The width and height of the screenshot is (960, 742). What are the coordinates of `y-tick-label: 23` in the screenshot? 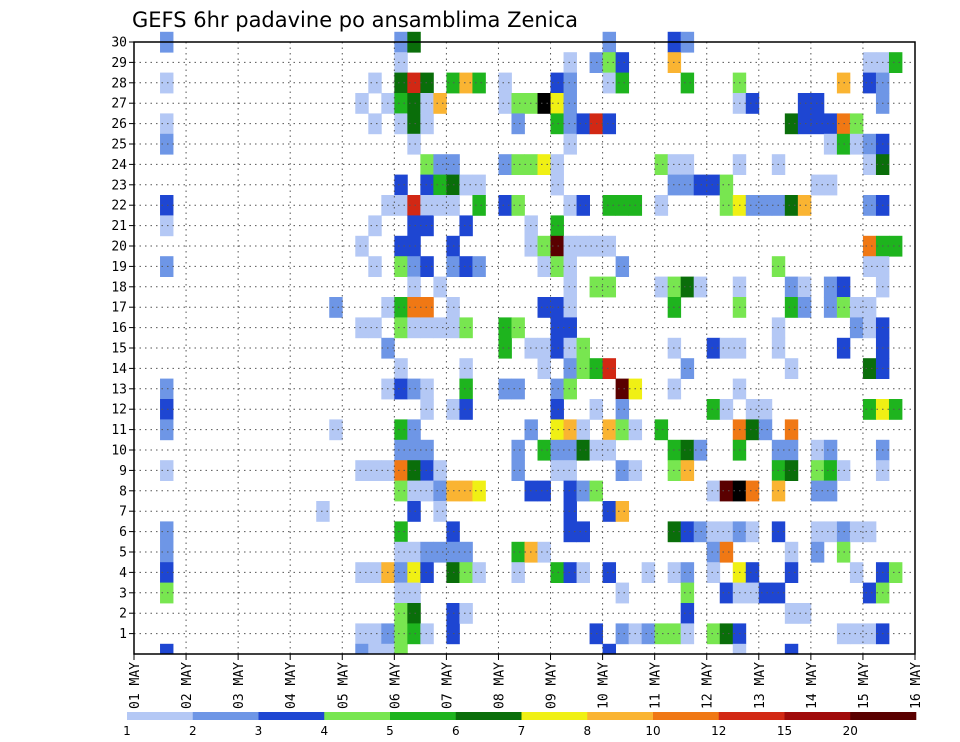 It's located at (119, 185).